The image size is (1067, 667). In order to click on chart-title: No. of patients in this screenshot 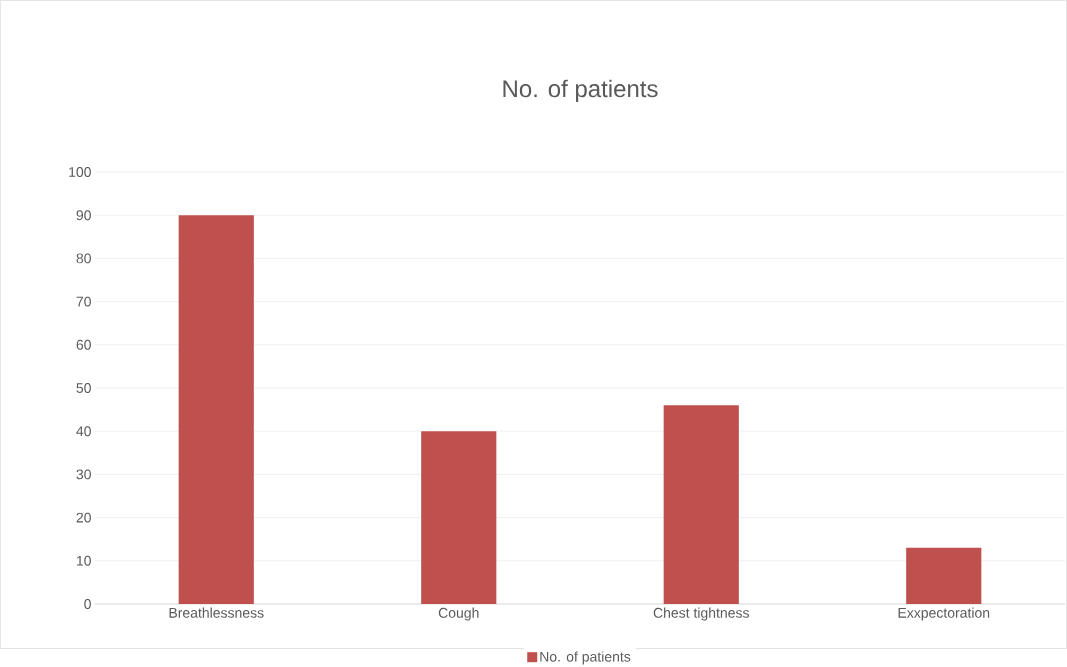, I will do `click(580, 91)`.